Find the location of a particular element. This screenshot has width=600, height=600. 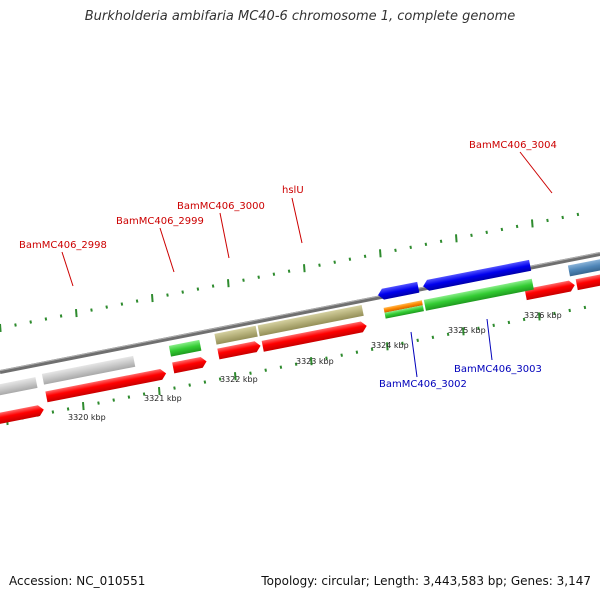

leader-bam3000 is located at coordinates (224, 235).